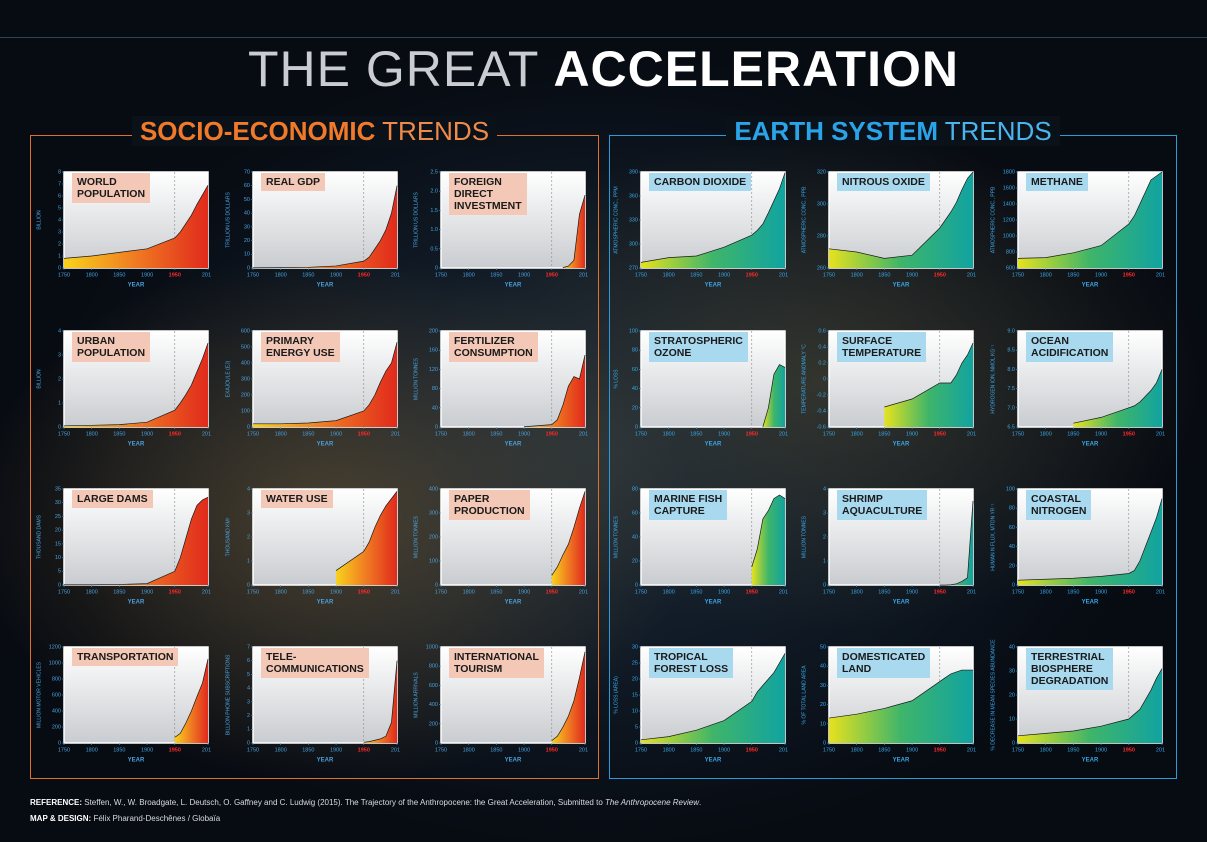 The image size is (1207, 842). Describe the element at coordinates (56, 679) in the screenshot. I see `y-tick-label: 800` at that location.